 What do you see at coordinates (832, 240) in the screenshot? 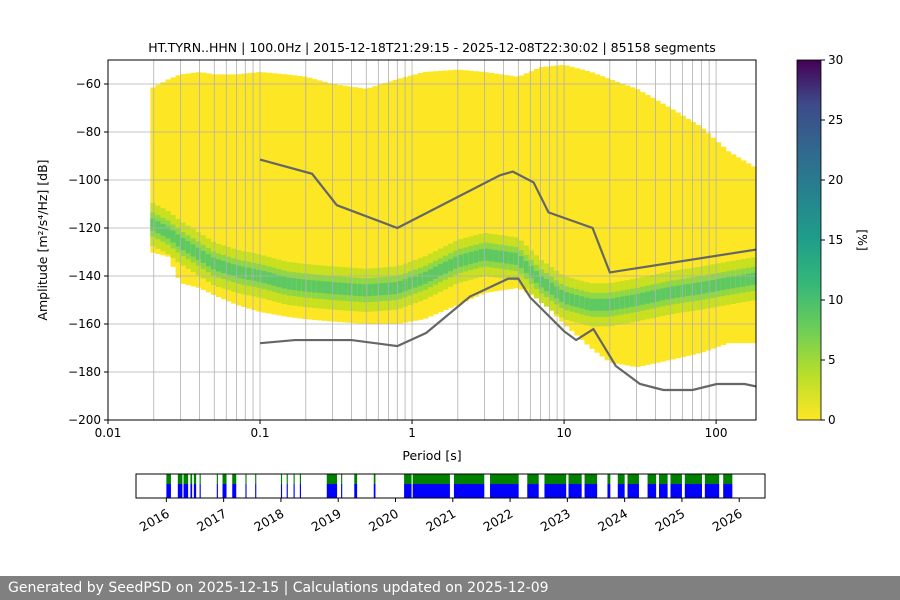
I see `colorbar-ticks: 0 5 10 15 20 25 30` at bounding box center [832, 240].